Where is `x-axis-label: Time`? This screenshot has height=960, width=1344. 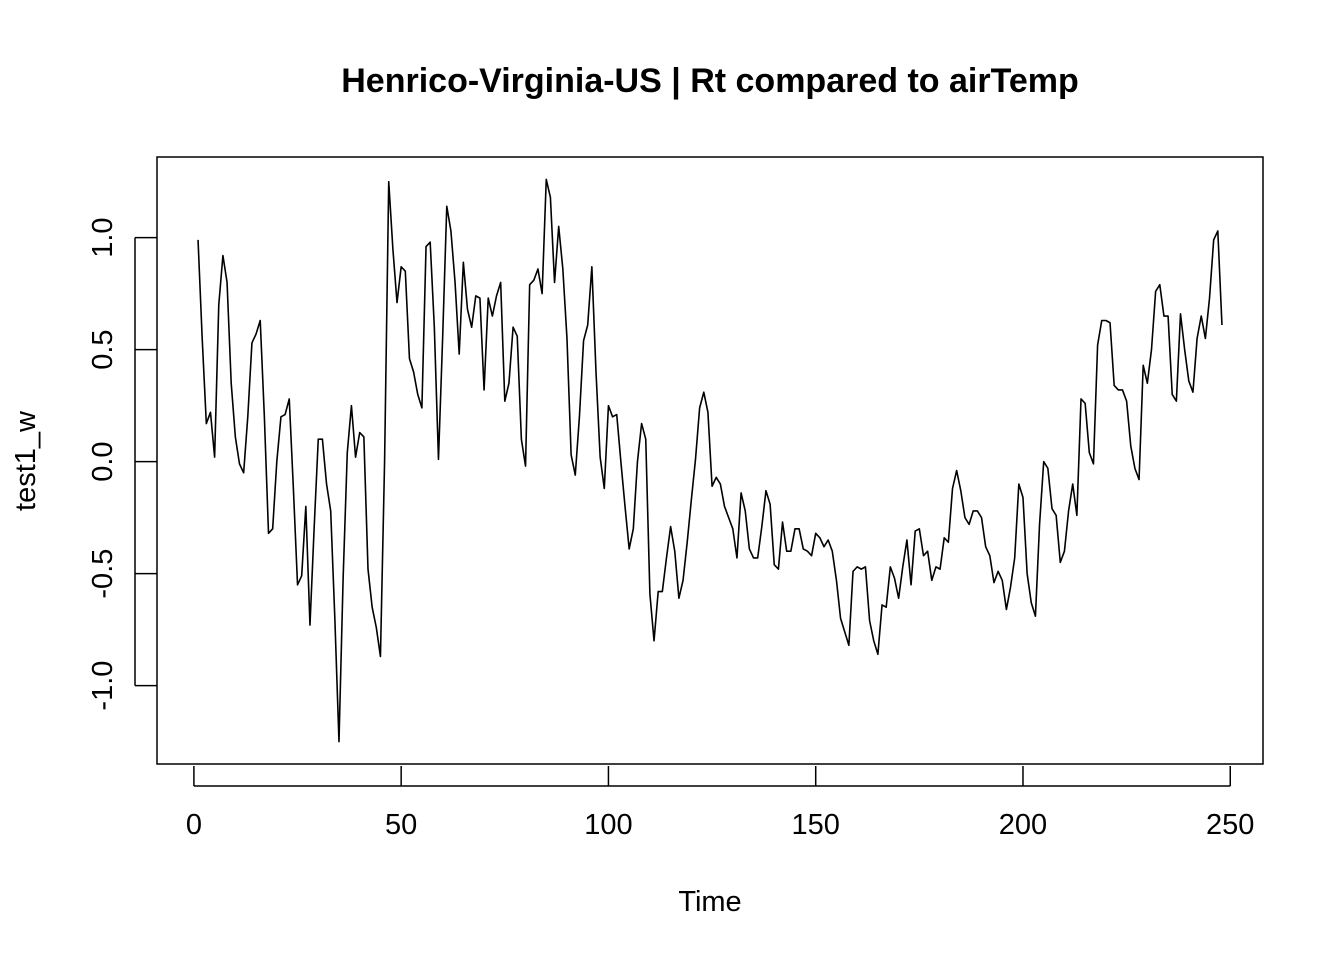
x-axis-label: Time is located at coordinates (709, 902).